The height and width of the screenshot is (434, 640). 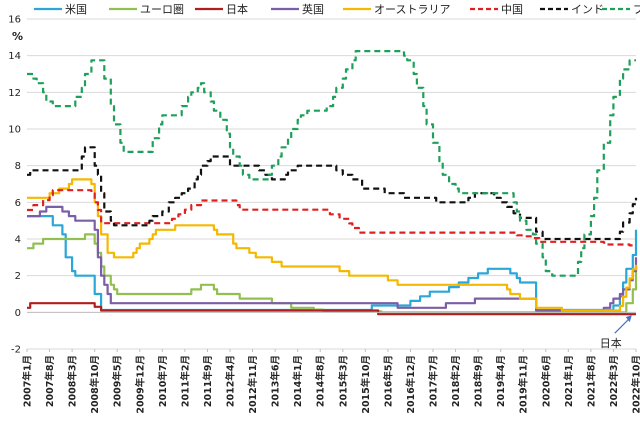 What do you see at coordinates (412, 9) in the screenshot?
I see `legend-label: オーストラリア` at bounding box center [412, 9].